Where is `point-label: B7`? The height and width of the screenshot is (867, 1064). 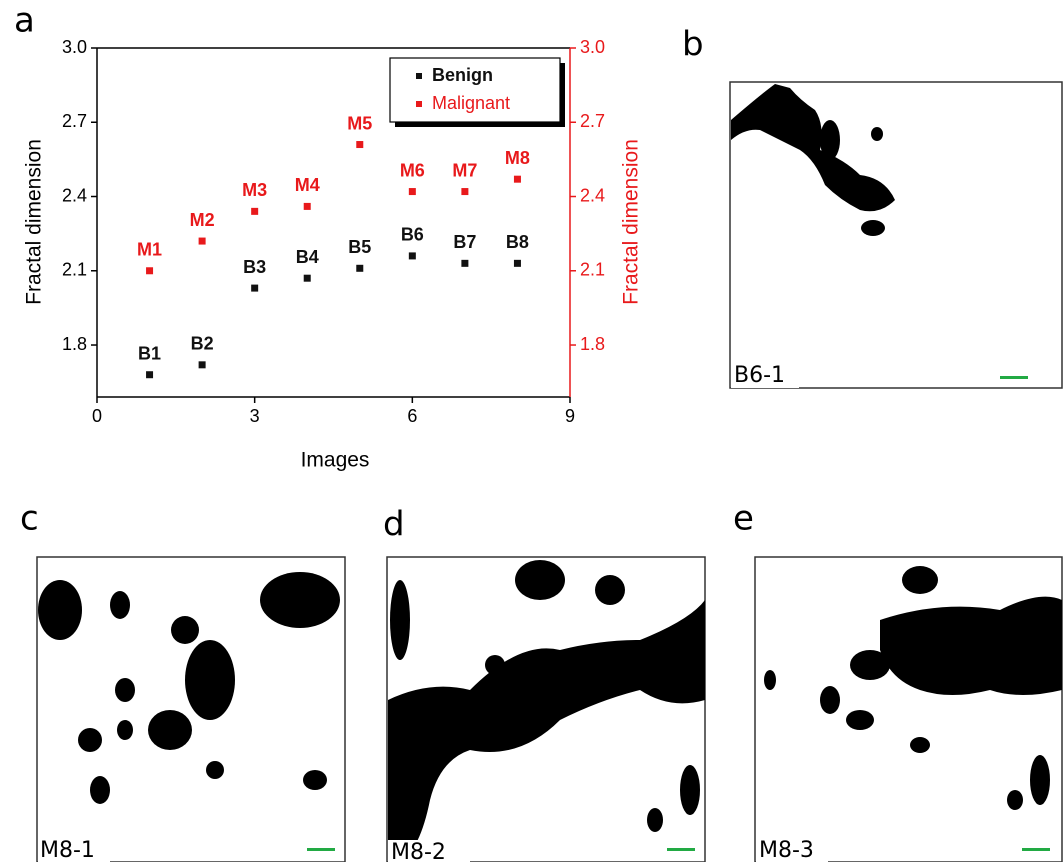
point-label: B7 is located at coordinates (464, 242).